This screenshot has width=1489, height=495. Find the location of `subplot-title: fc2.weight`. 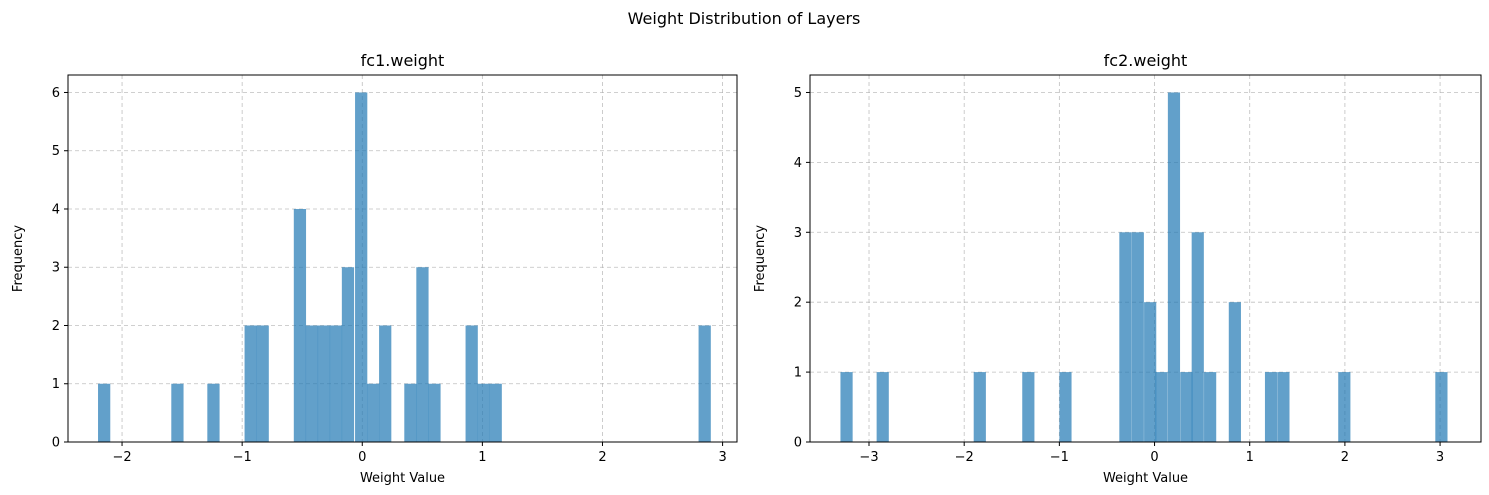

subplot-title: fc2.weight is located at coordinates (1146, 60).